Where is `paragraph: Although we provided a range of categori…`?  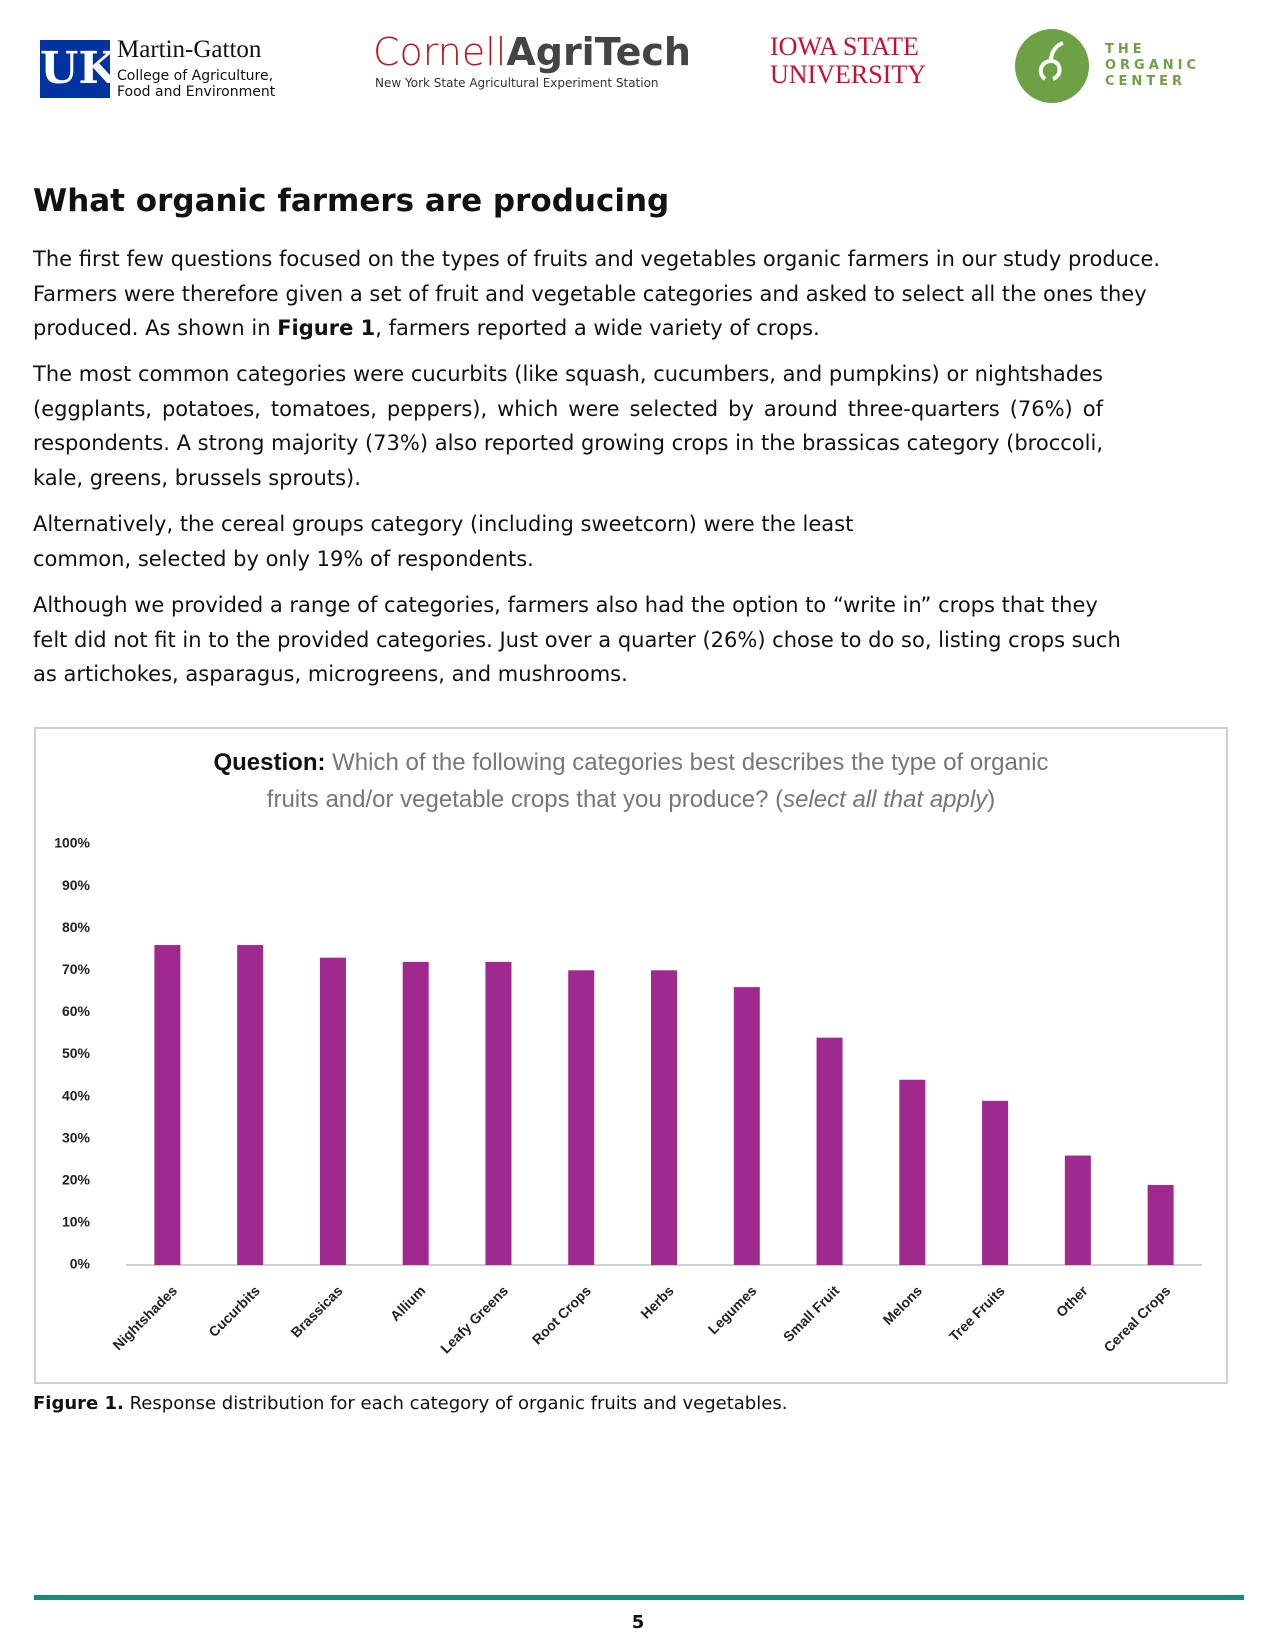 paragraph: Although we provided a range of categori… is located at coordinates (577, 639).